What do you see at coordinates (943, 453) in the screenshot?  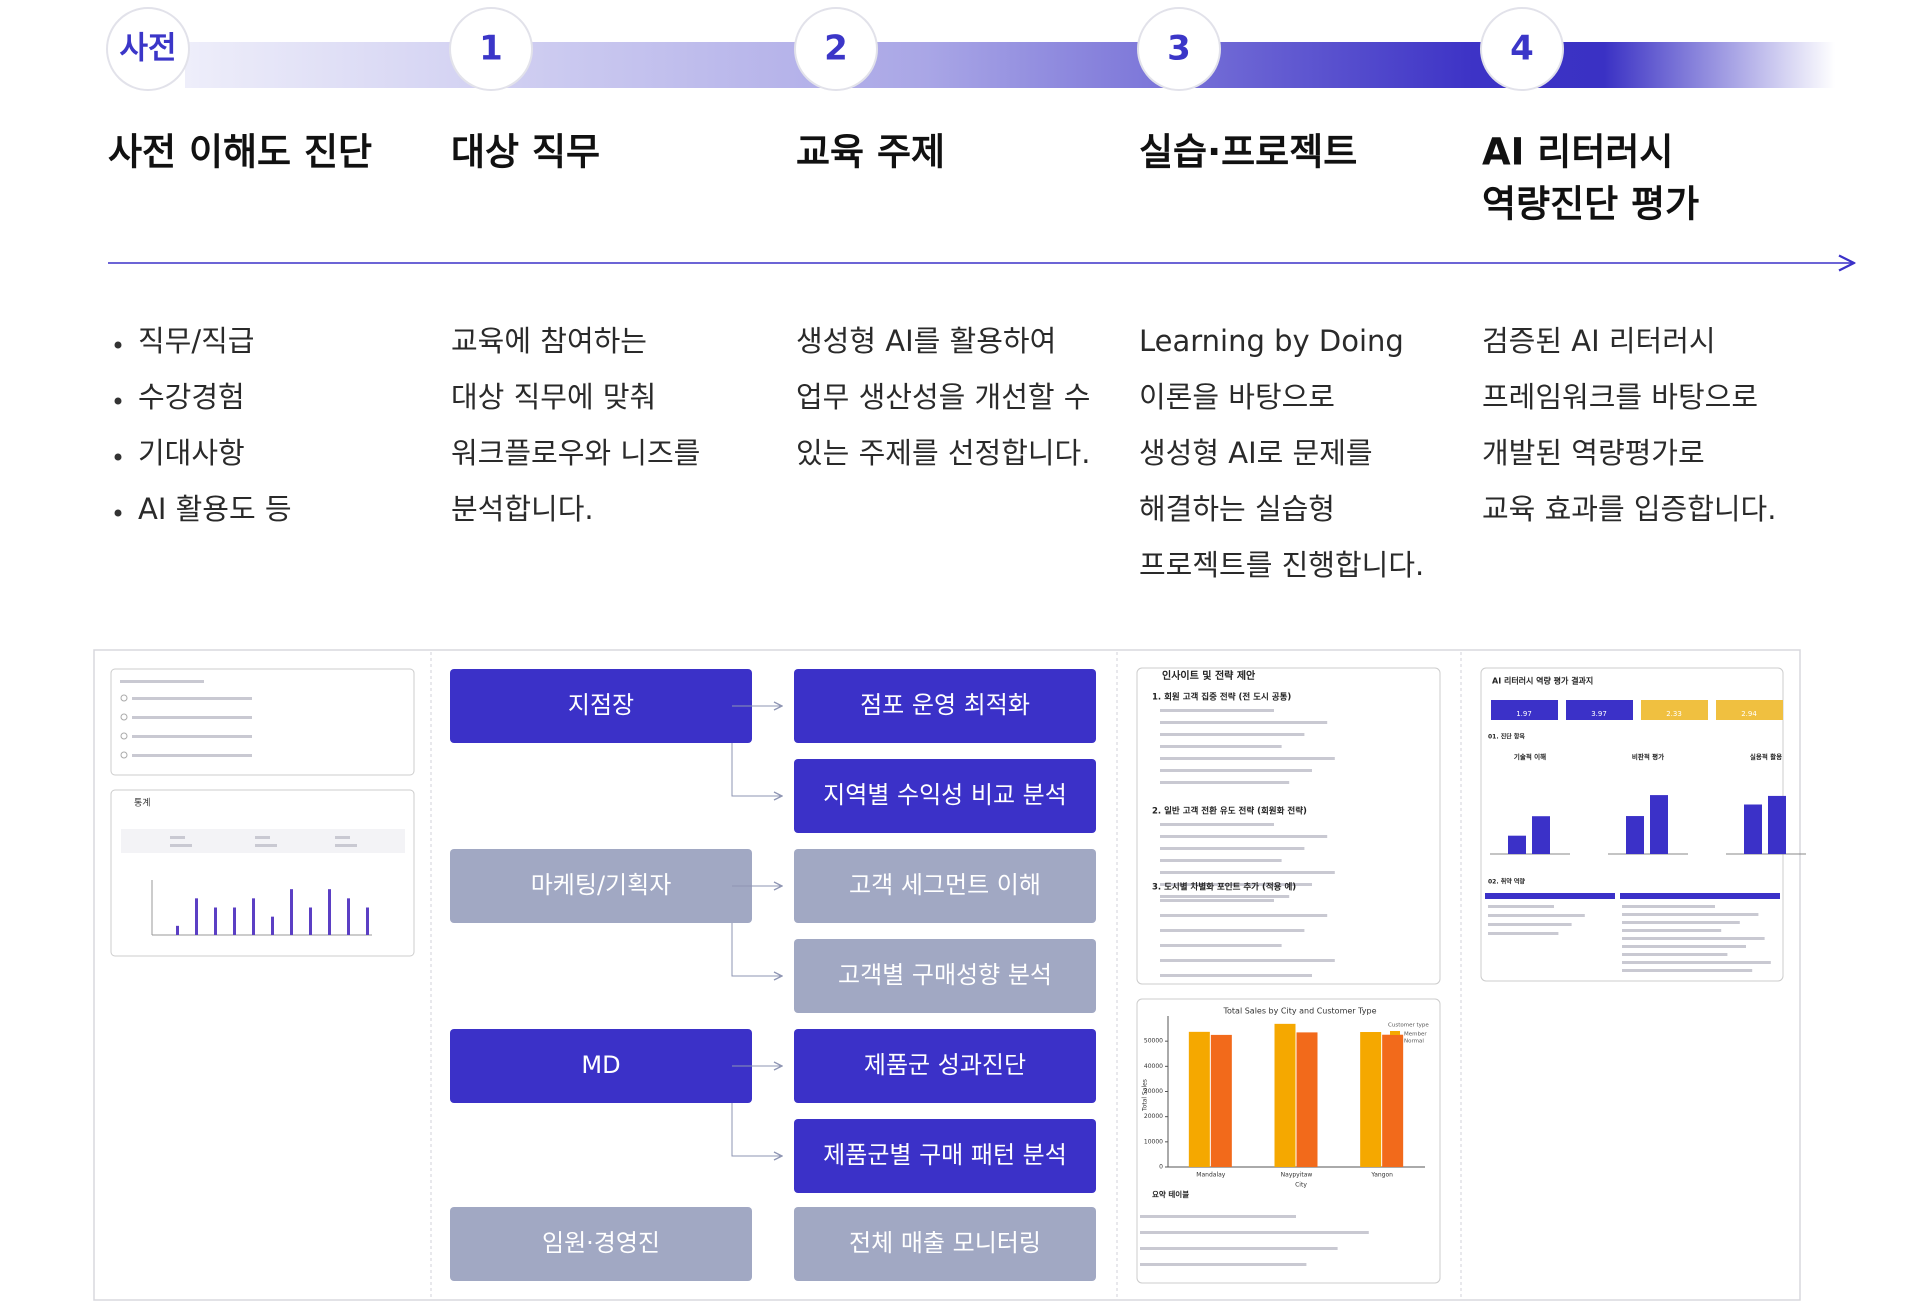 I see `step-body: 있는 주제를 선정합니다.` at bounding box center [943, 453].